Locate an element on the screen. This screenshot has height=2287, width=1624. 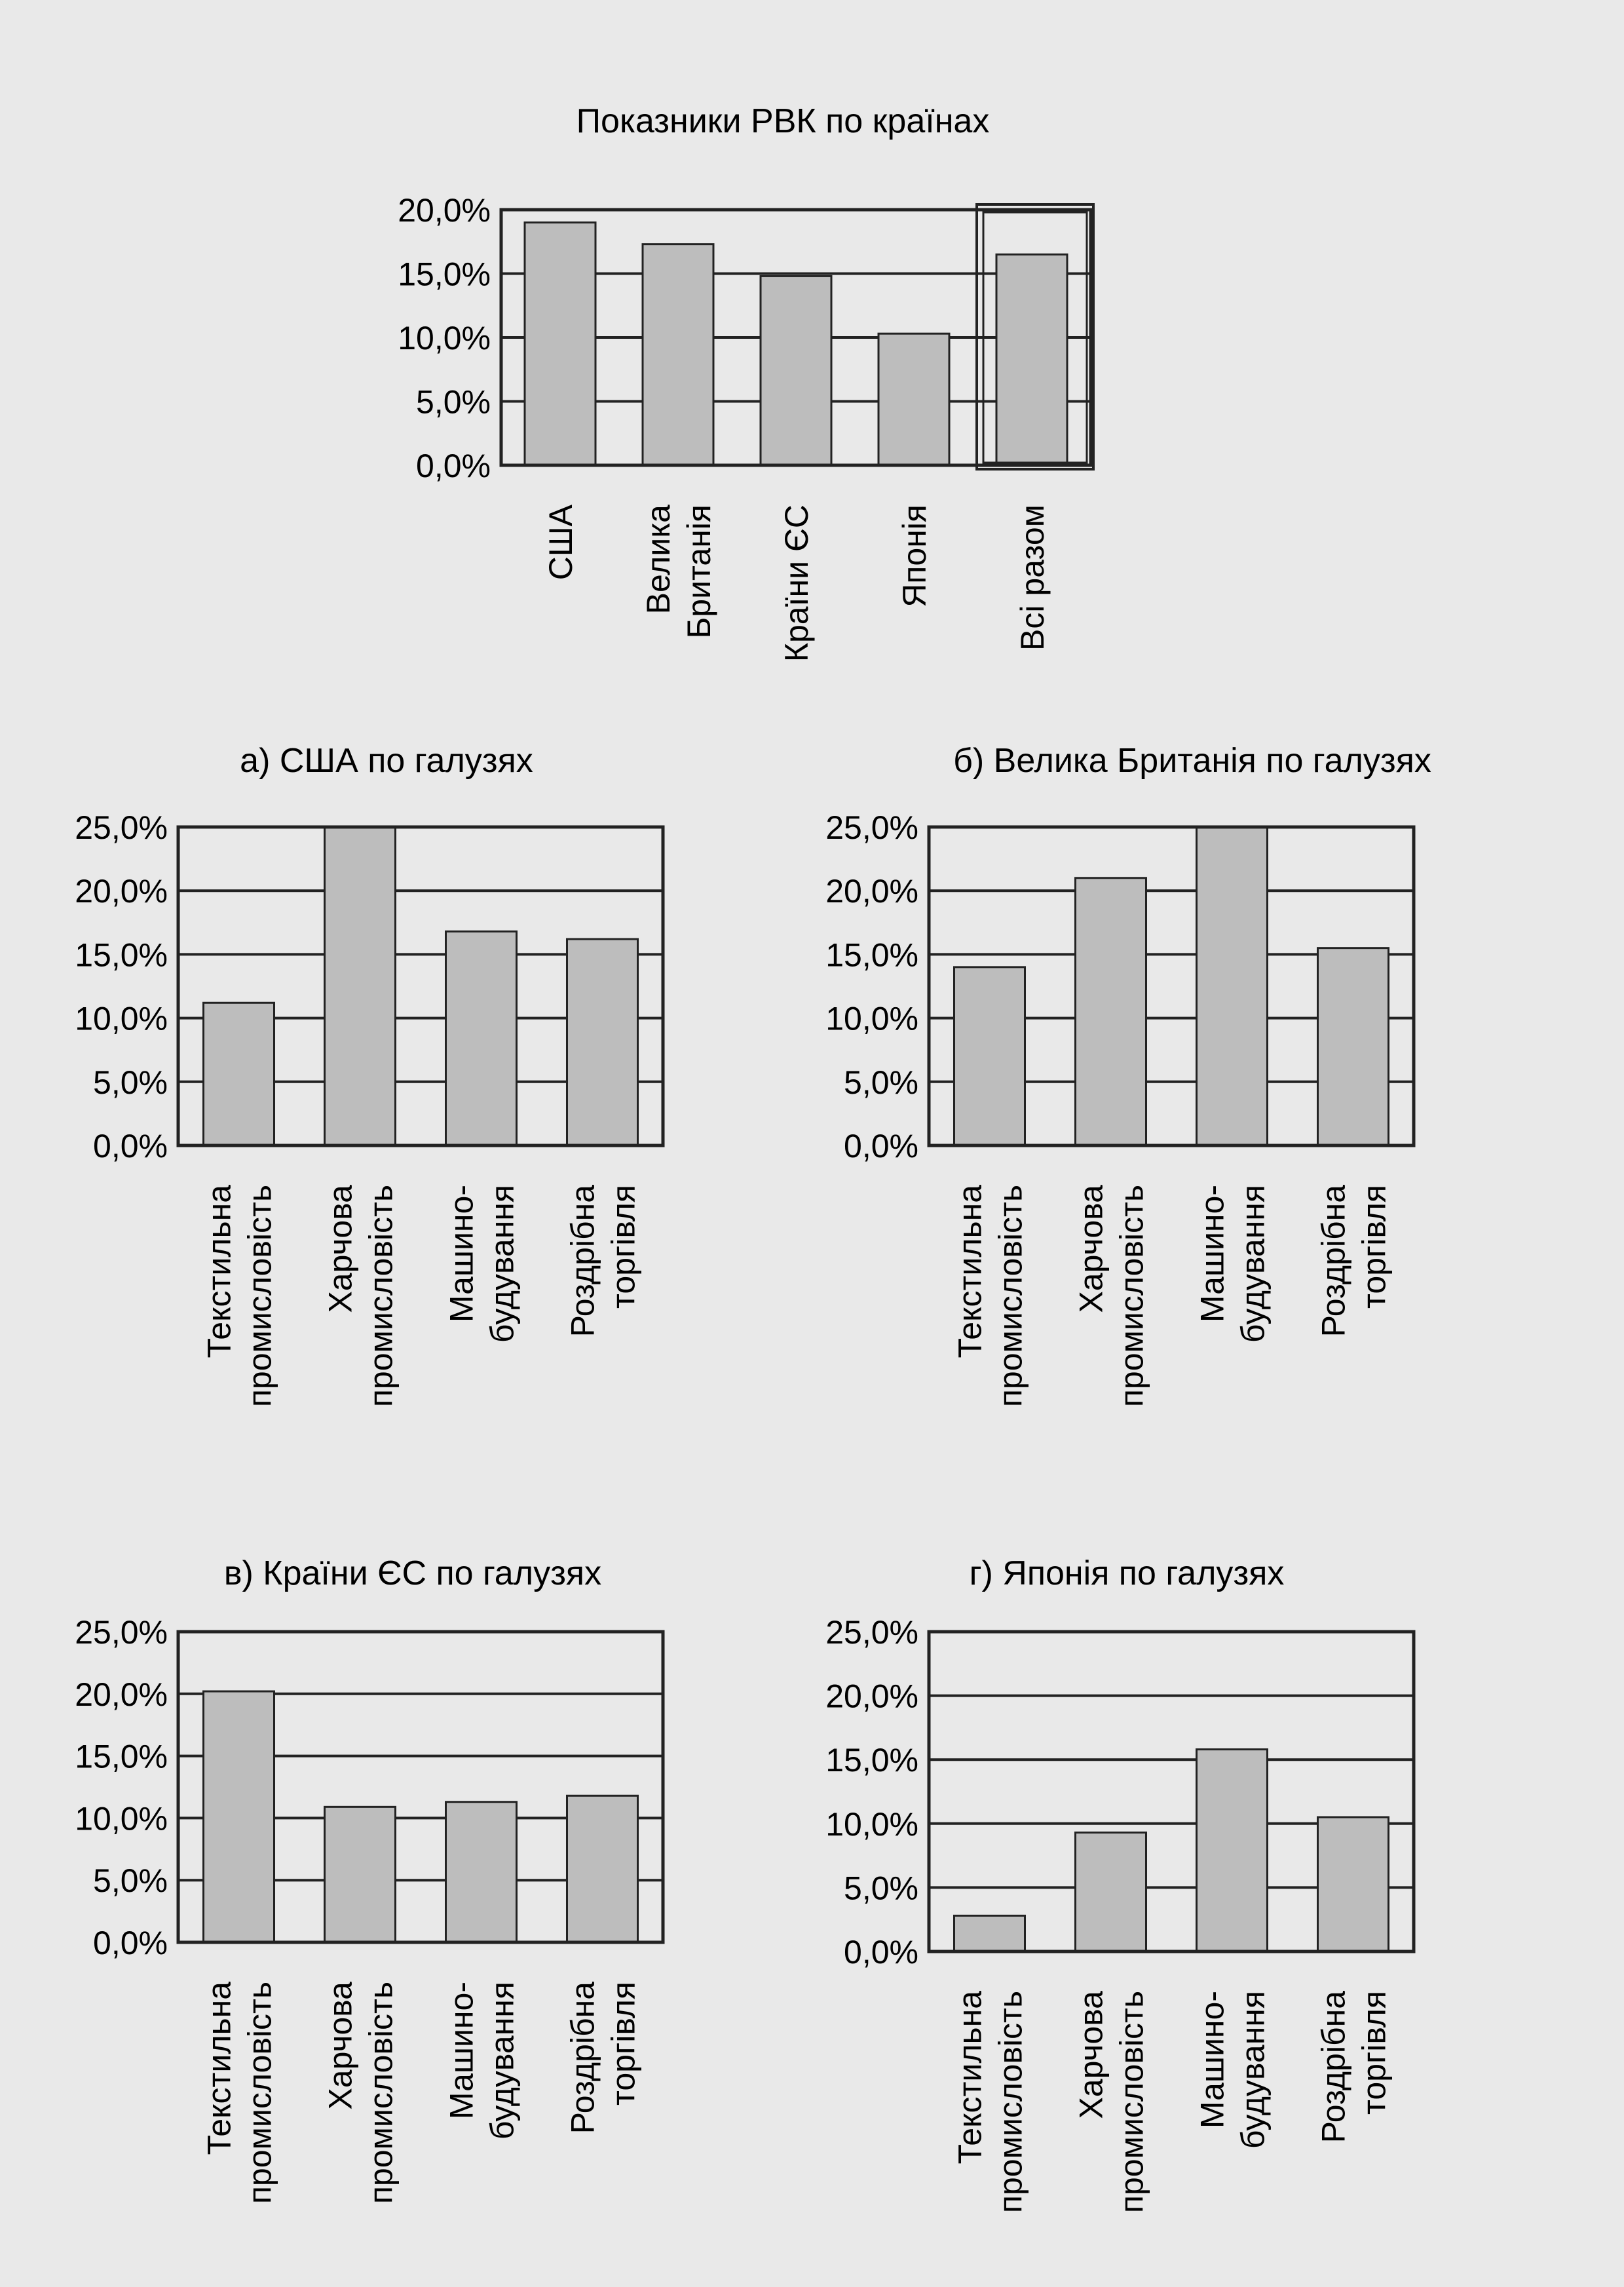
category-label: Всі разом is located at coordinates (1032, 578).